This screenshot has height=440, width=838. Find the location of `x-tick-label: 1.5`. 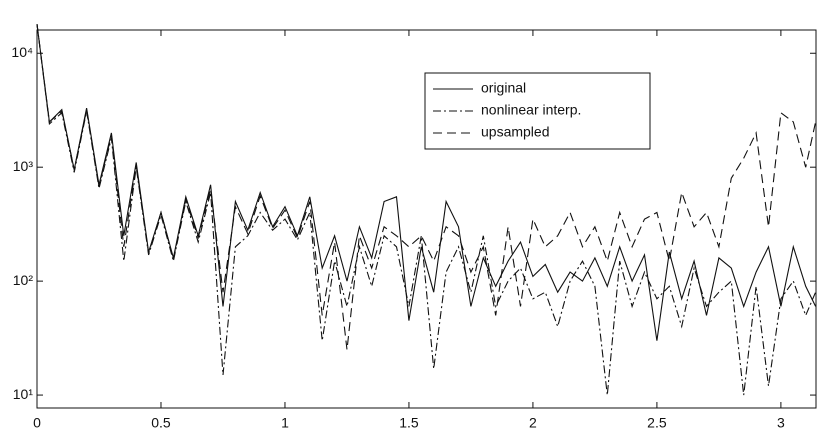

x-tick-label: 1.5 is located at coordinates (409, 423).